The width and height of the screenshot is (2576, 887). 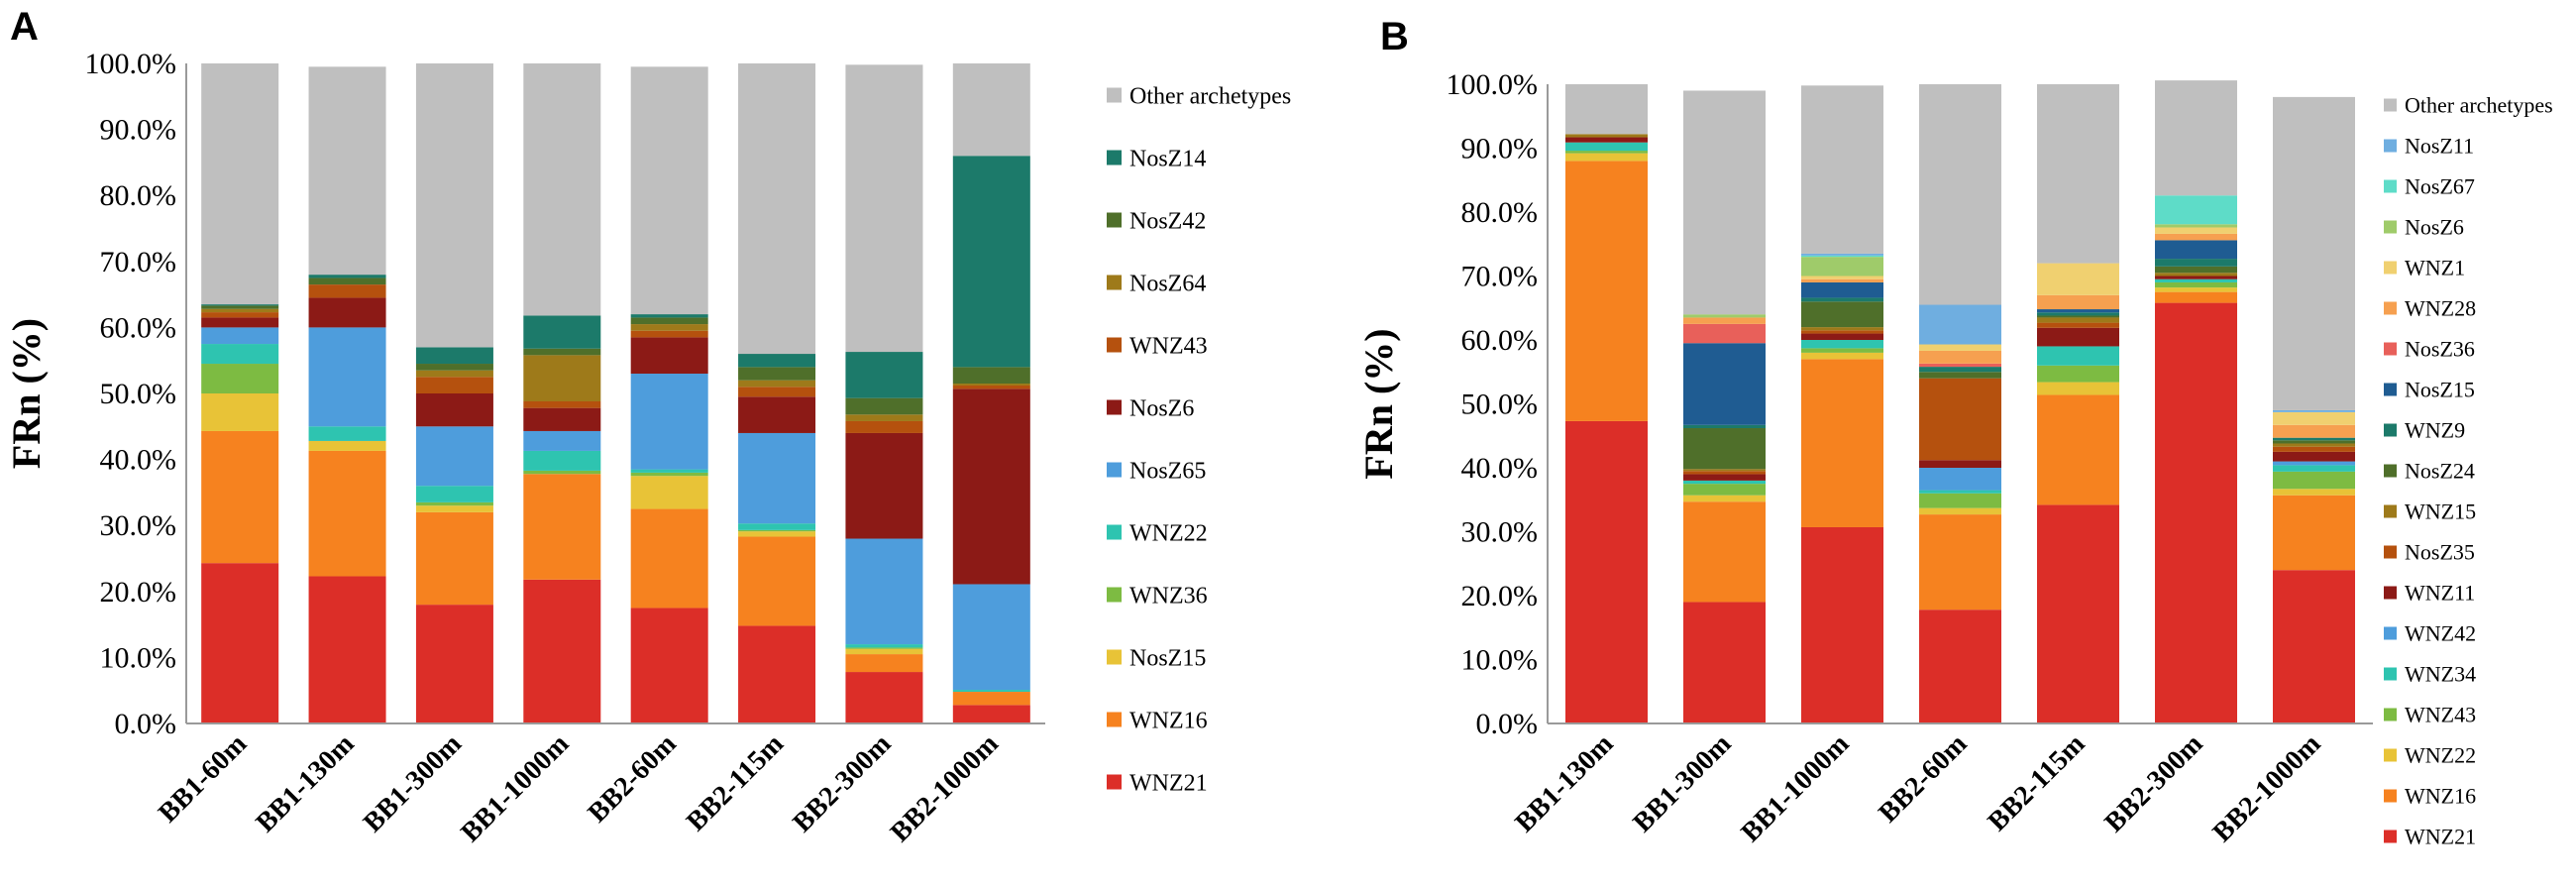 I want to click on panel-b-segment-nosz24-bb2-1000m, so click(x=2314, y=442).